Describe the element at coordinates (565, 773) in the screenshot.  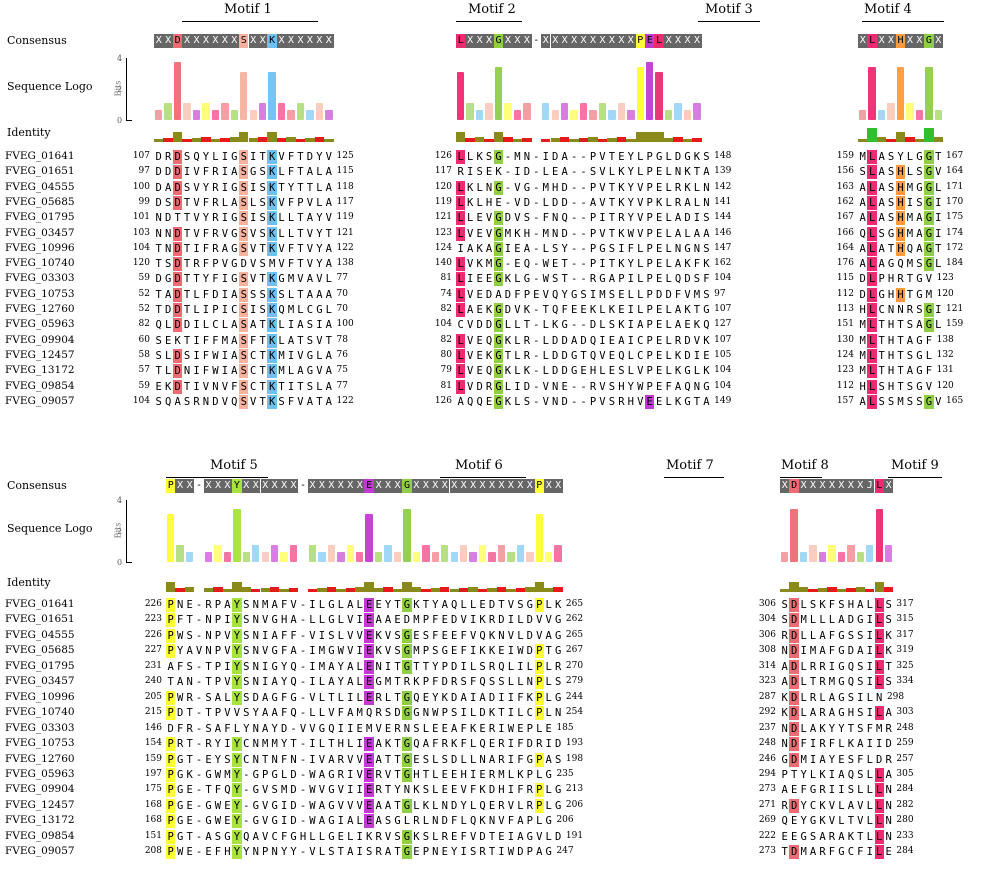
I see `end-number: 235` at that location.